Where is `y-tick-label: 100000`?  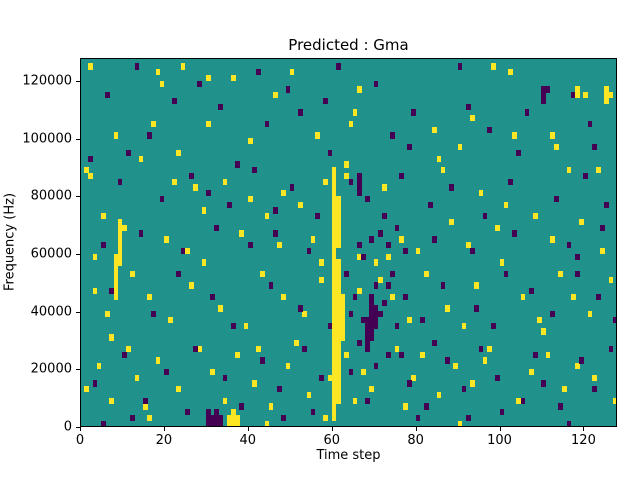
y-tick-label: 100000 is located at coordinates (47, 139).